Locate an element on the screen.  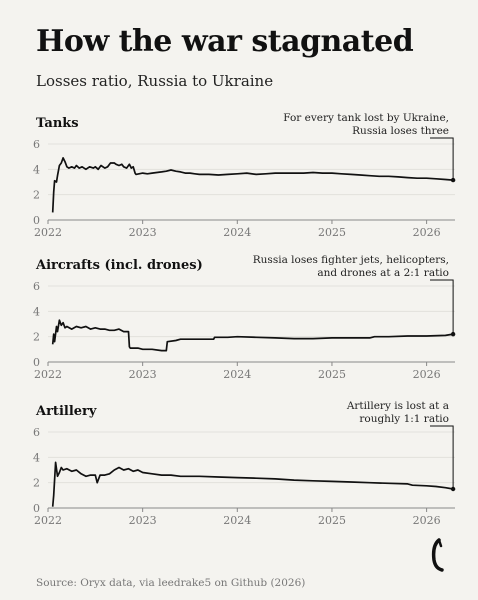
annotation-line: roughly 1:1 ratio is located at coordinates (404, 419).